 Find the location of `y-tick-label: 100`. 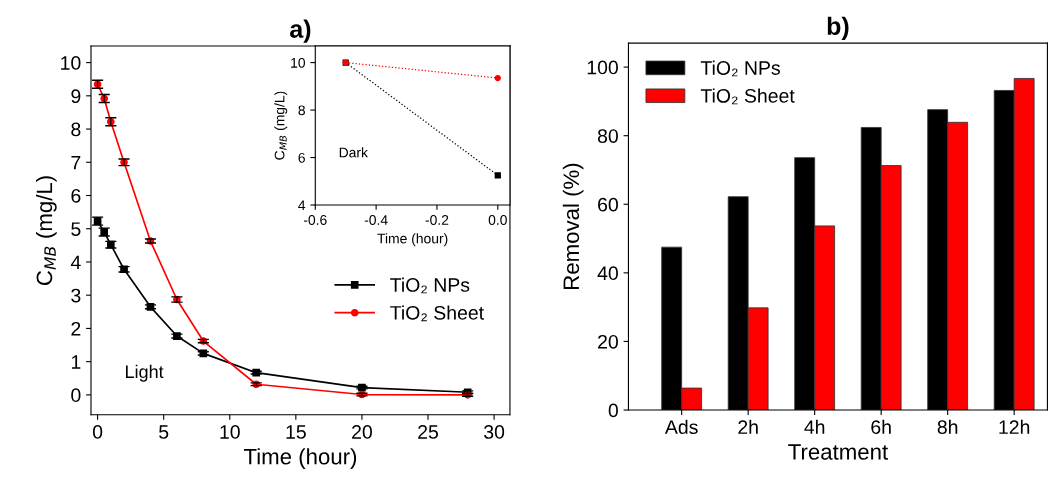

y-tick-label: 100 is located at coordinates (602, 67).